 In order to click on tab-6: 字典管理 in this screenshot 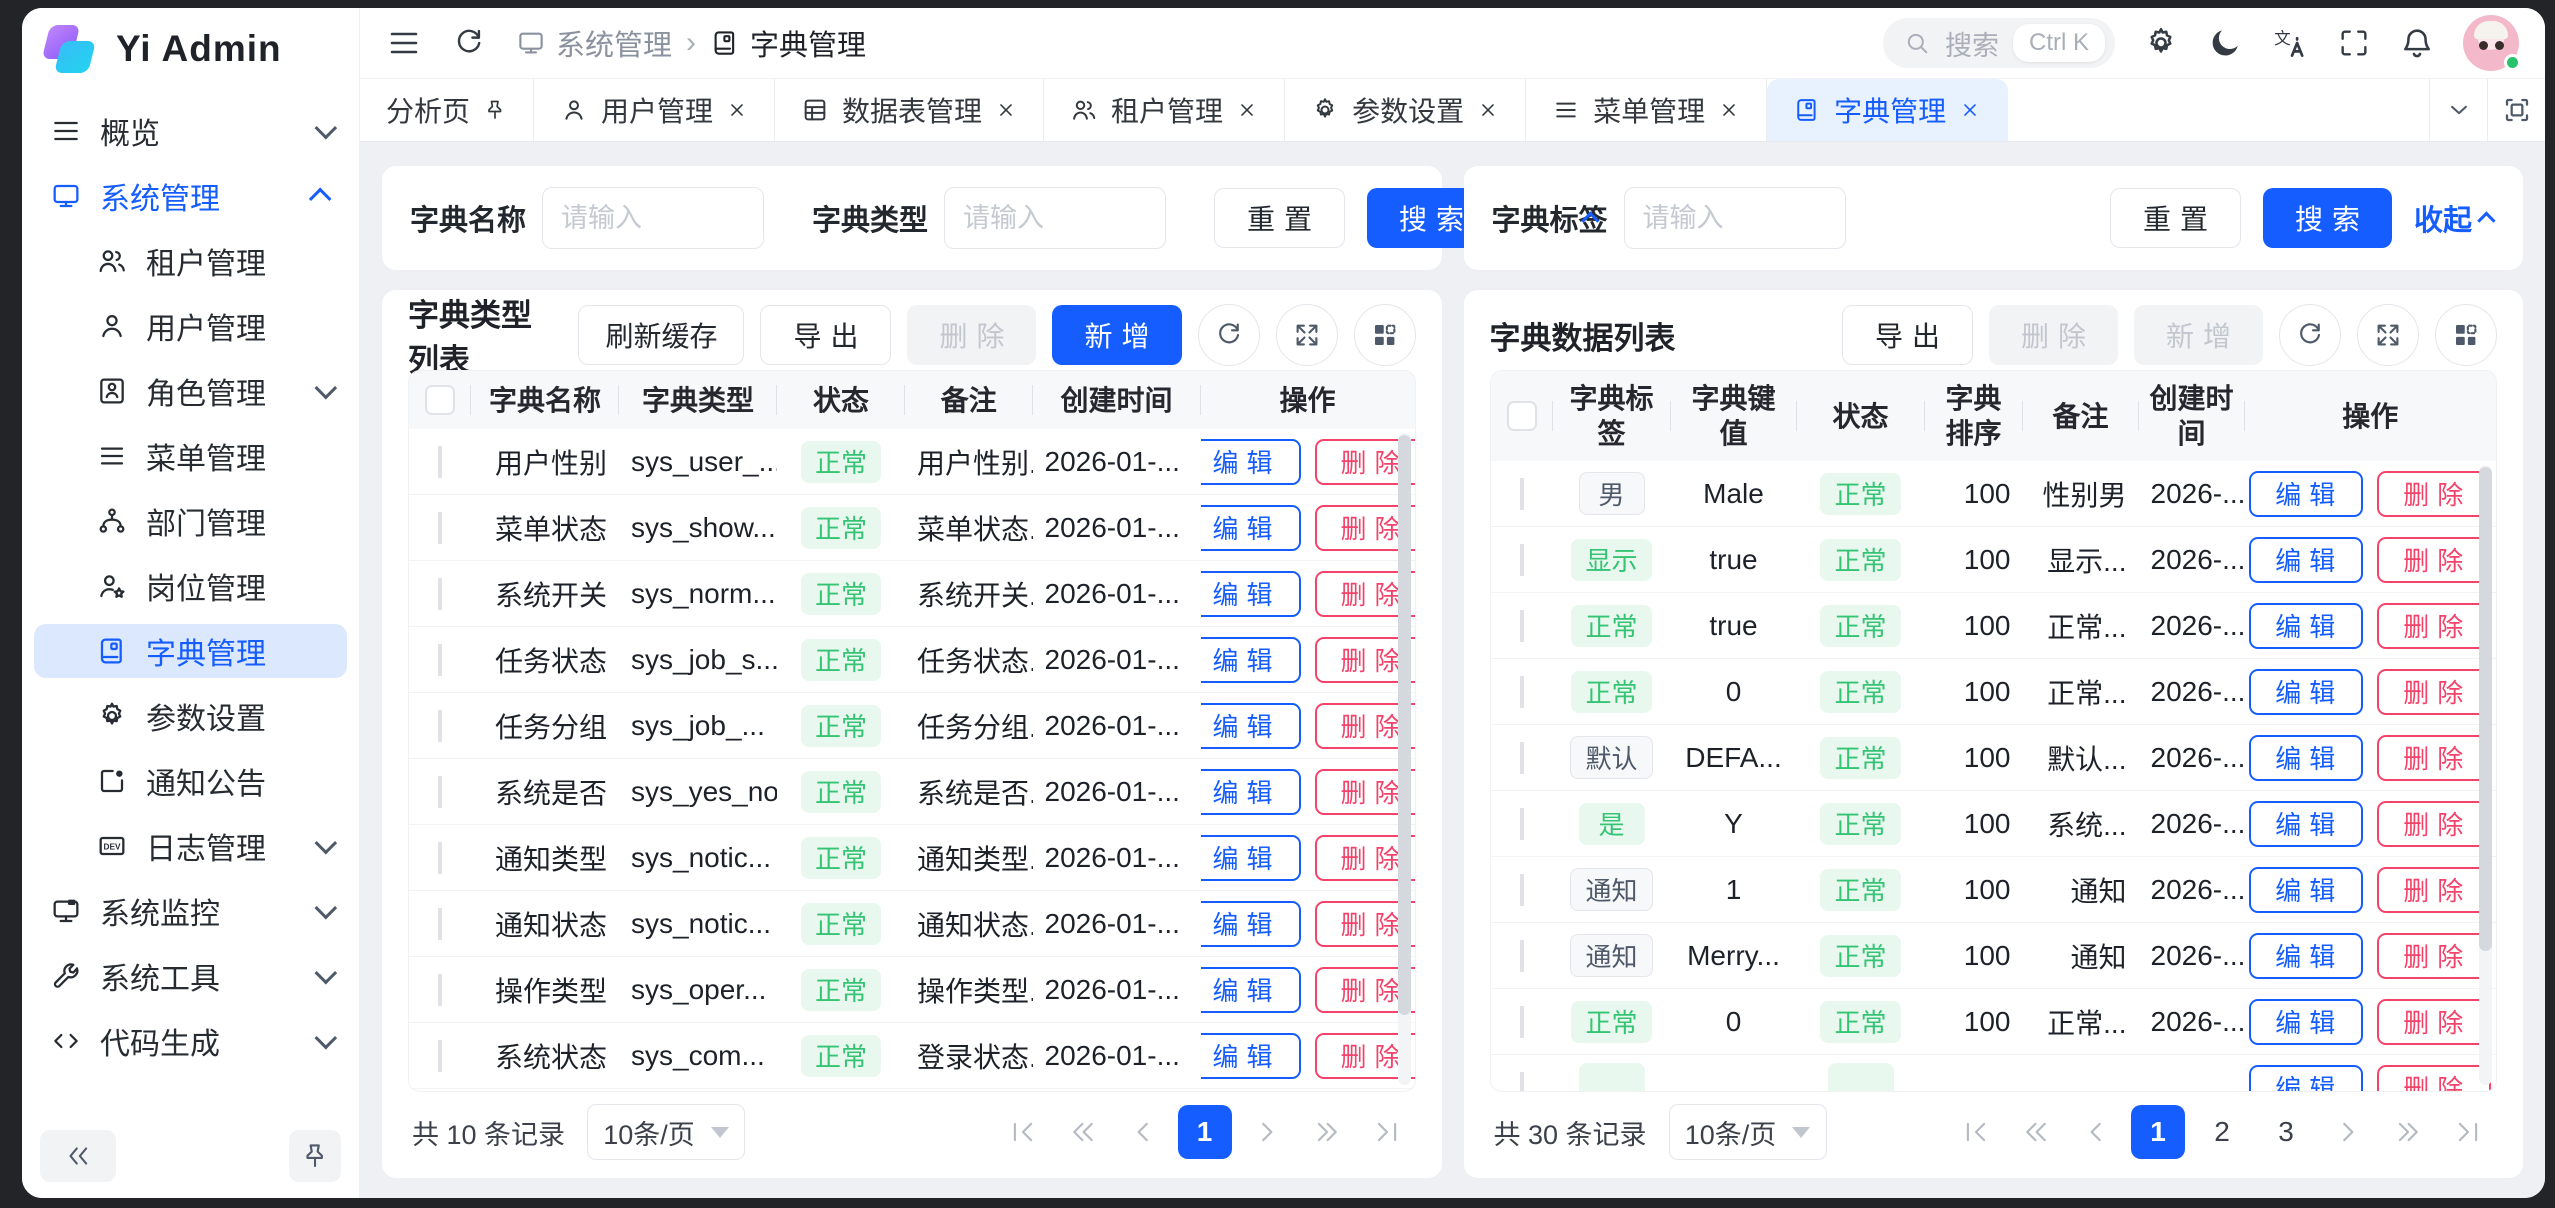, I will do `click(1888, 110)`.